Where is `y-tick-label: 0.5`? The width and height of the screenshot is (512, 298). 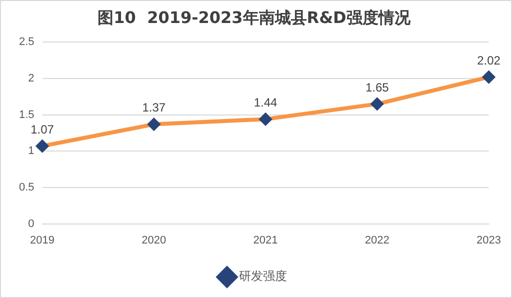
y-tick-label: 0.5 is located at coordinates (26, 188).